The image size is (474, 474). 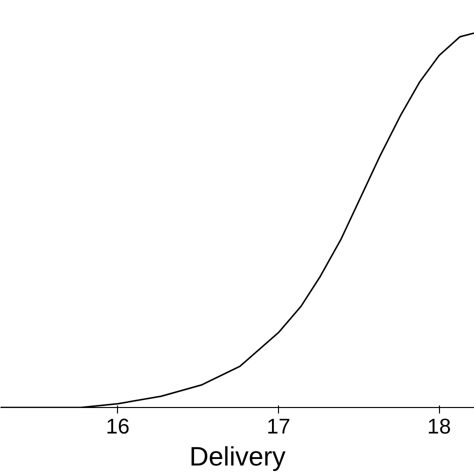 I want to click on x-tick-label: 16, so click(x=118, y=426).